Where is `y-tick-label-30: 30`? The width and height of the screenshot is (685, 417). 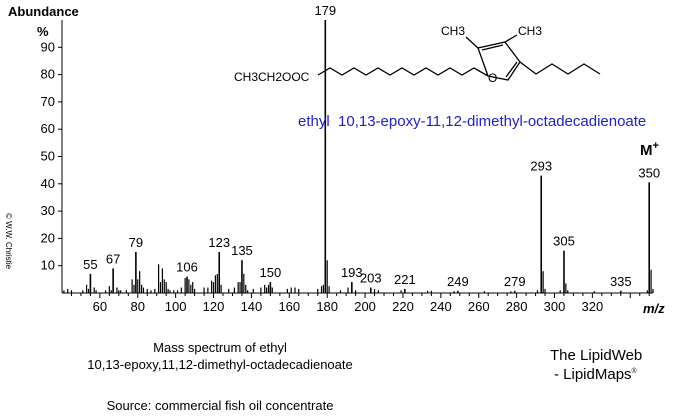 y-tick-label-30: 30 is located at coordinates (48, 210).